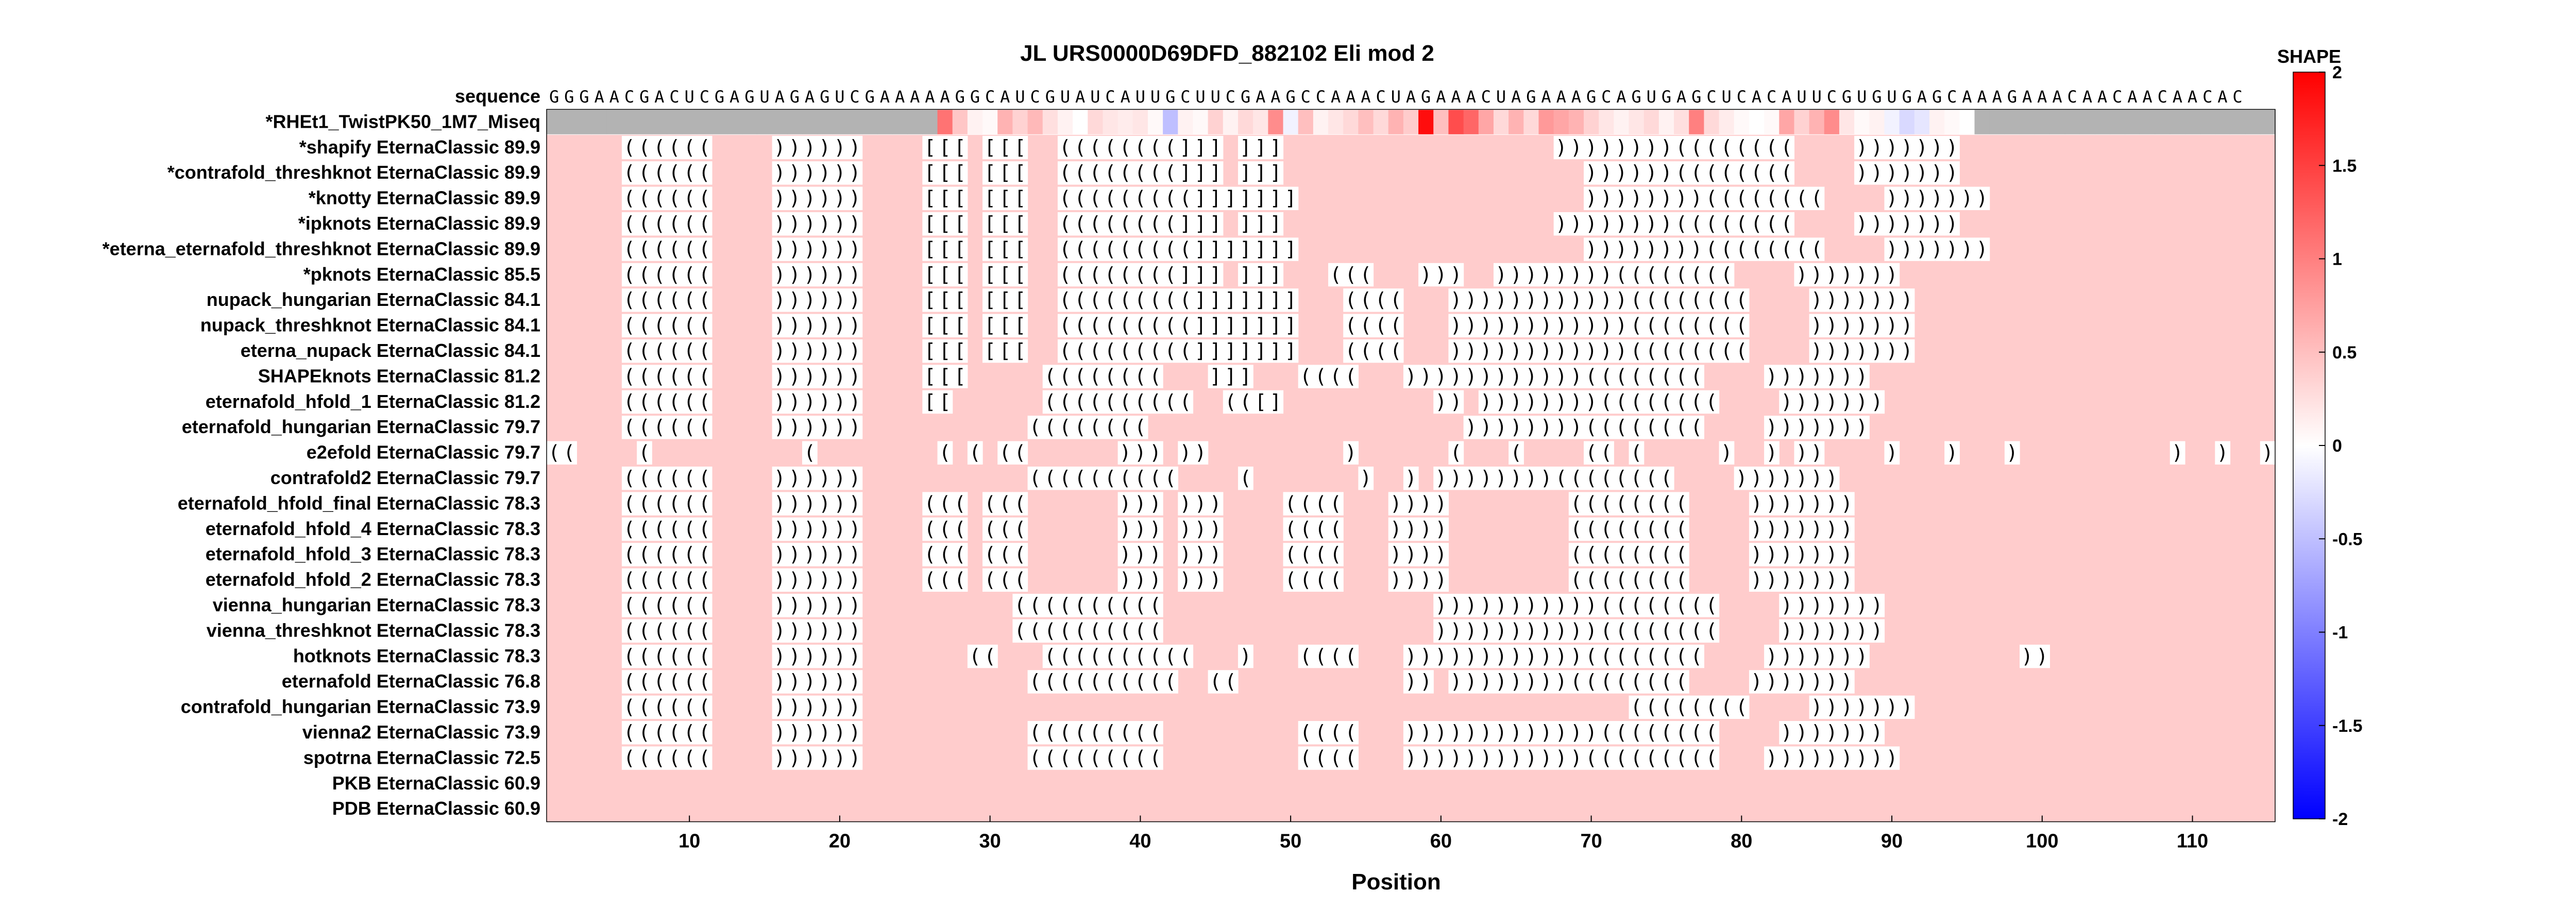 The height and width of the screenshot is (910, 2576). What do you see at coordinates (2309, 56) in the screenshot?
I see `colorbar-title: SHAPE` at bounding box center [2309, 56].